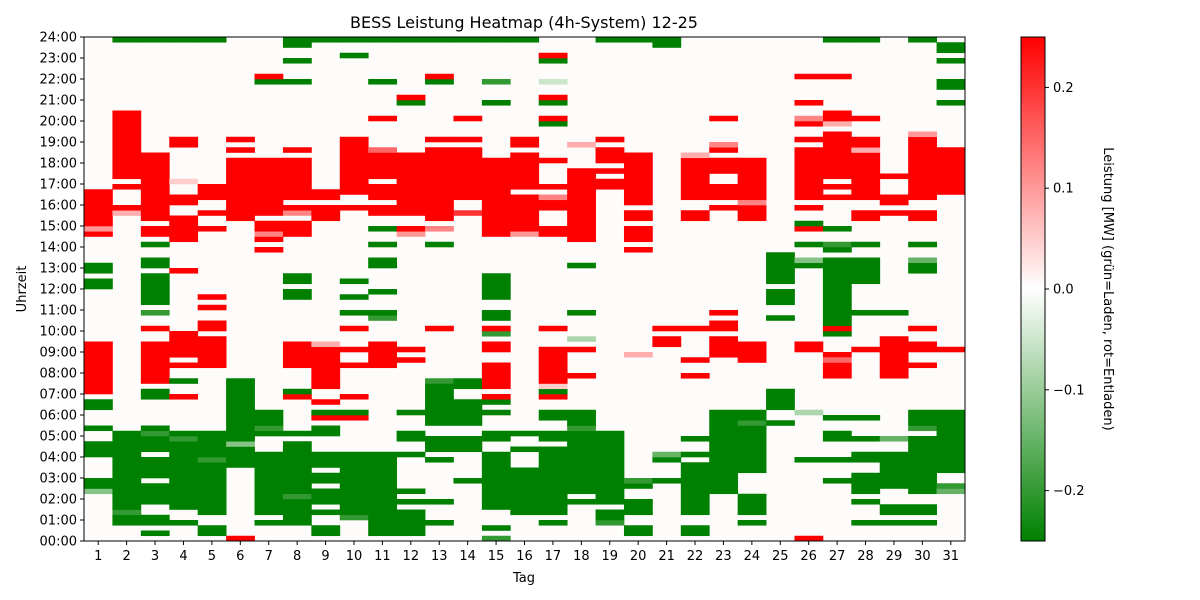 Image resolution: width=1200 pixels, height=600 pixels. What do you see at coordinates (58, 227) in the screenshot?
I see `y-tick-label: 15:00` at bounding box center [58, 227].